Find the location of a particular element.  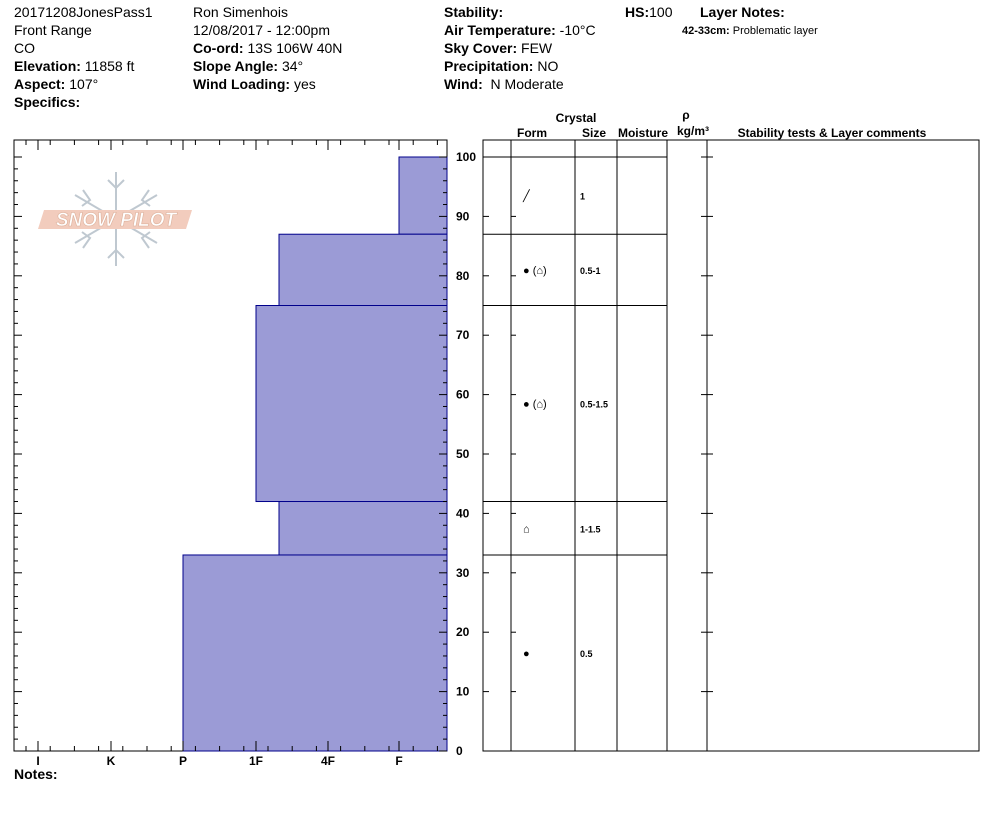

depth-tick-label: 90 is located at coordinates (463, 216).